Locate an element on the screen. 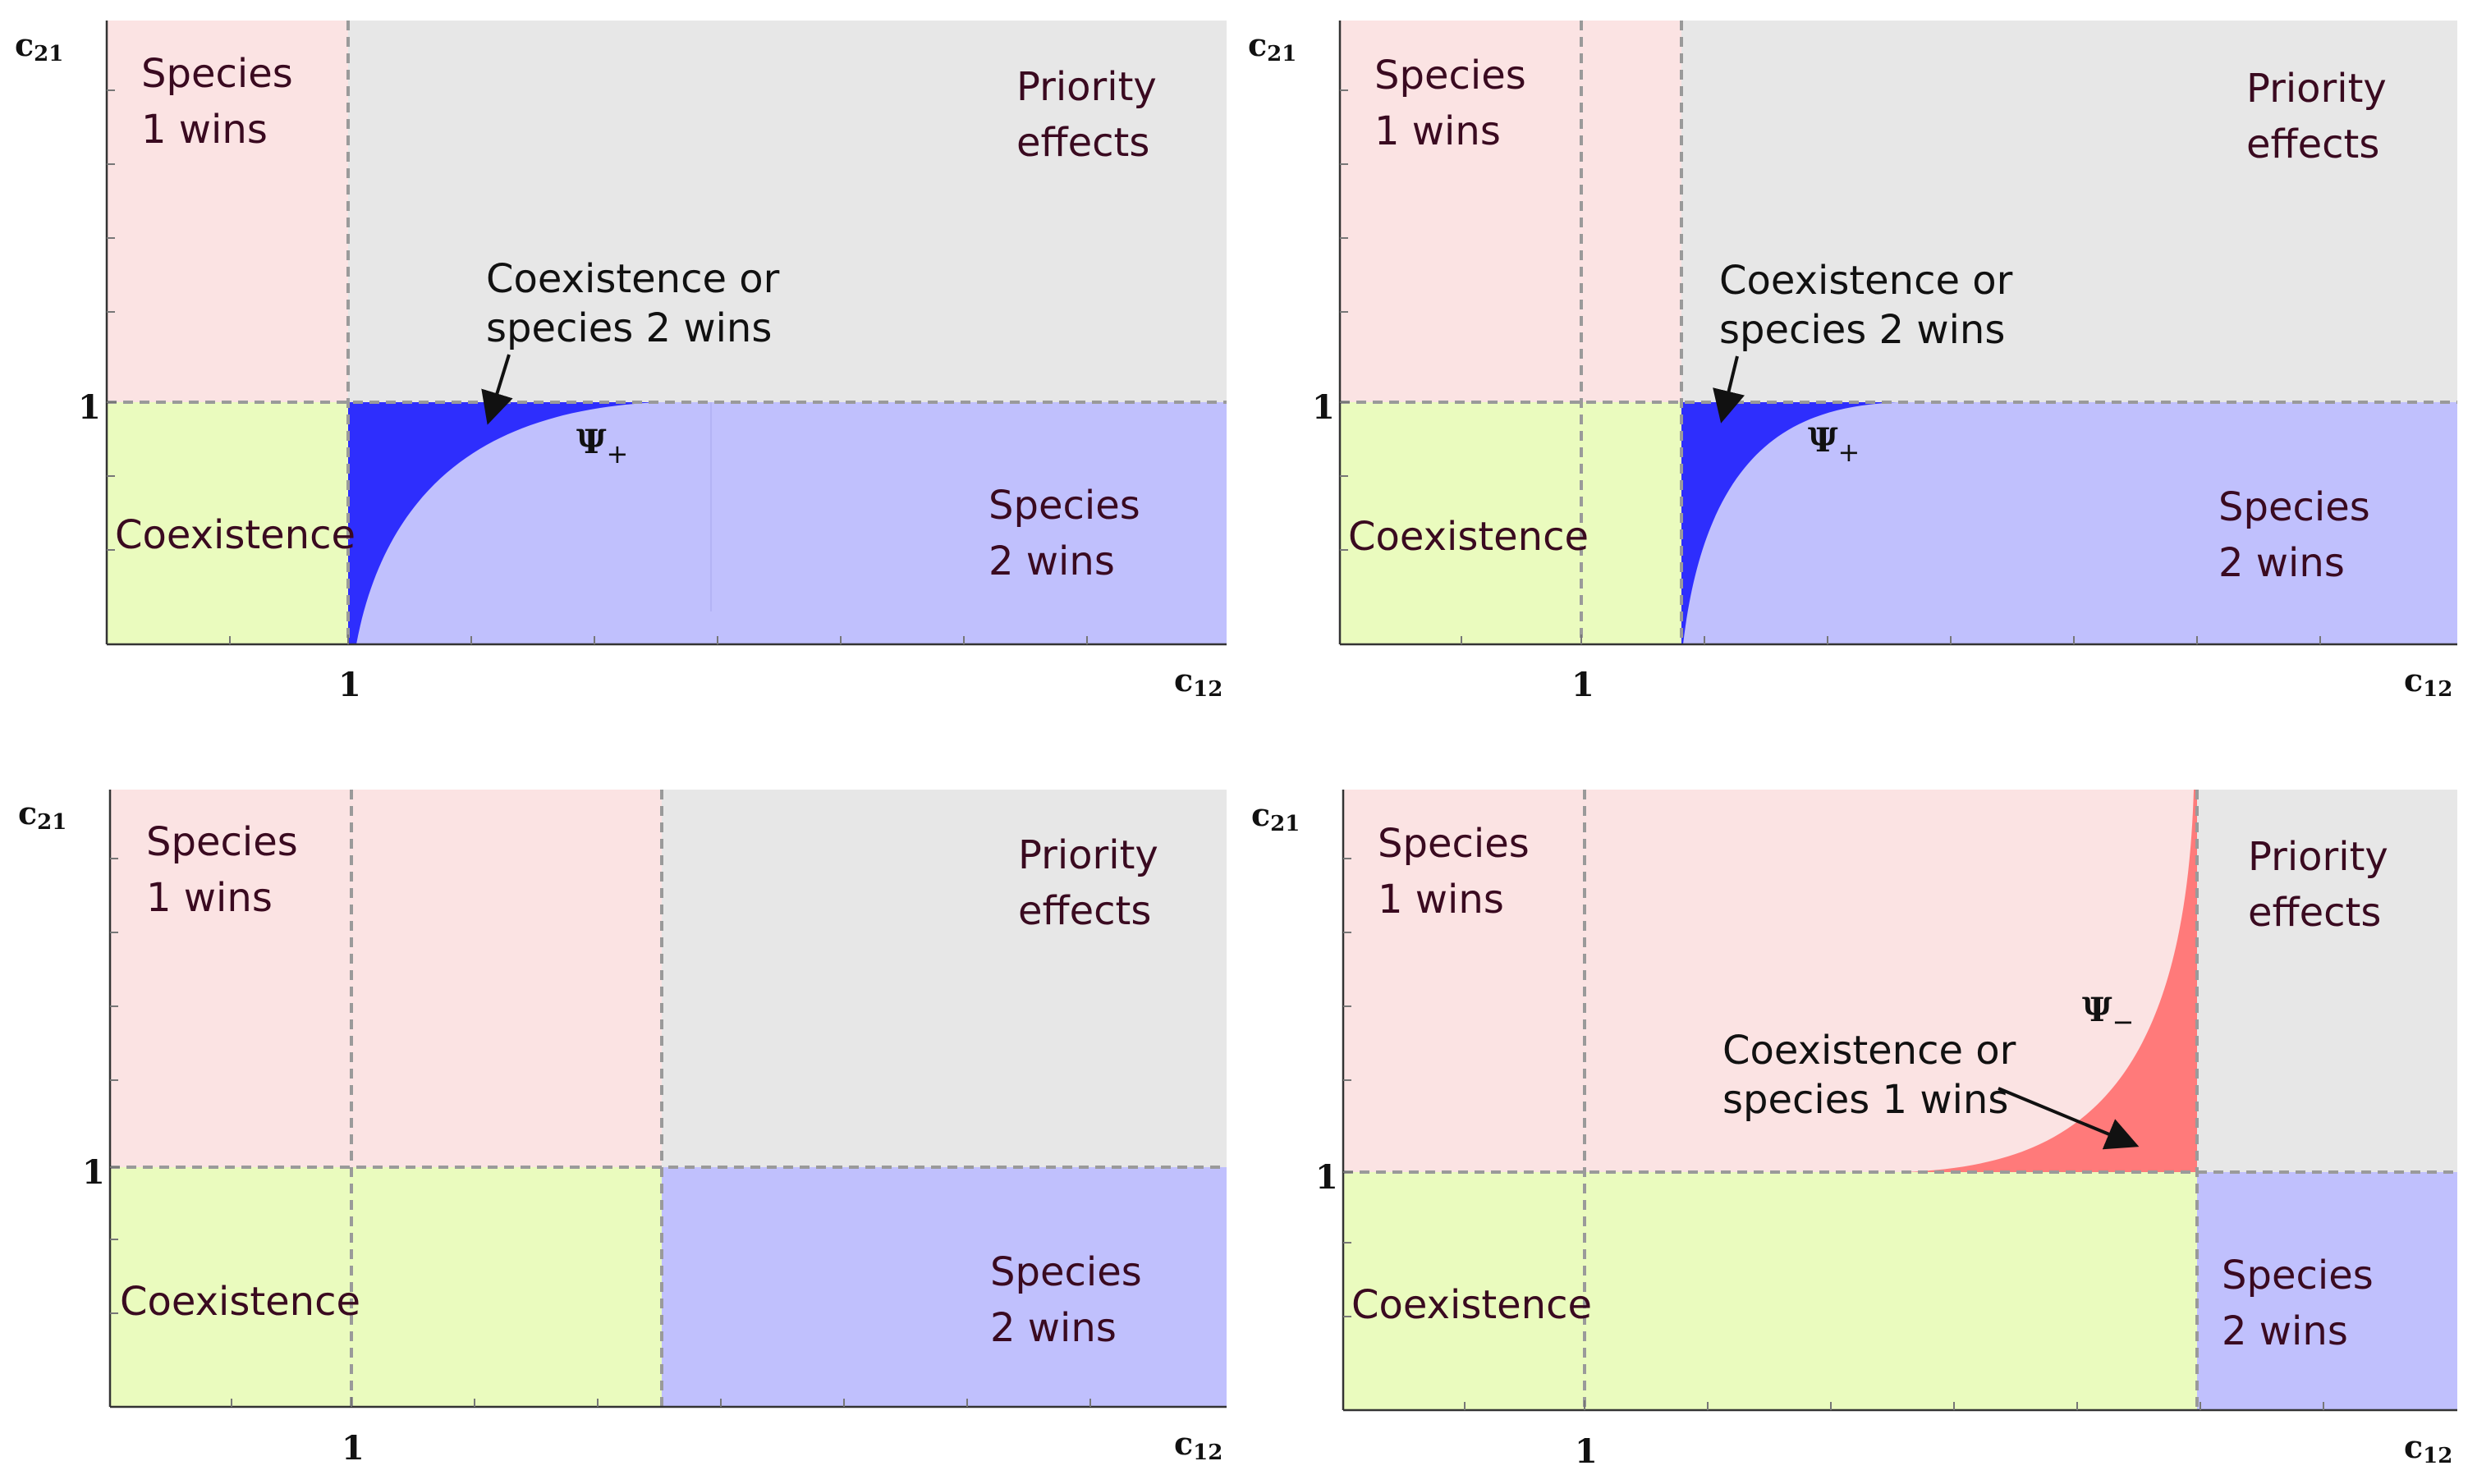  annotation-label: Coexistence or species 1 wins is located at coordinates (1875, 1075).